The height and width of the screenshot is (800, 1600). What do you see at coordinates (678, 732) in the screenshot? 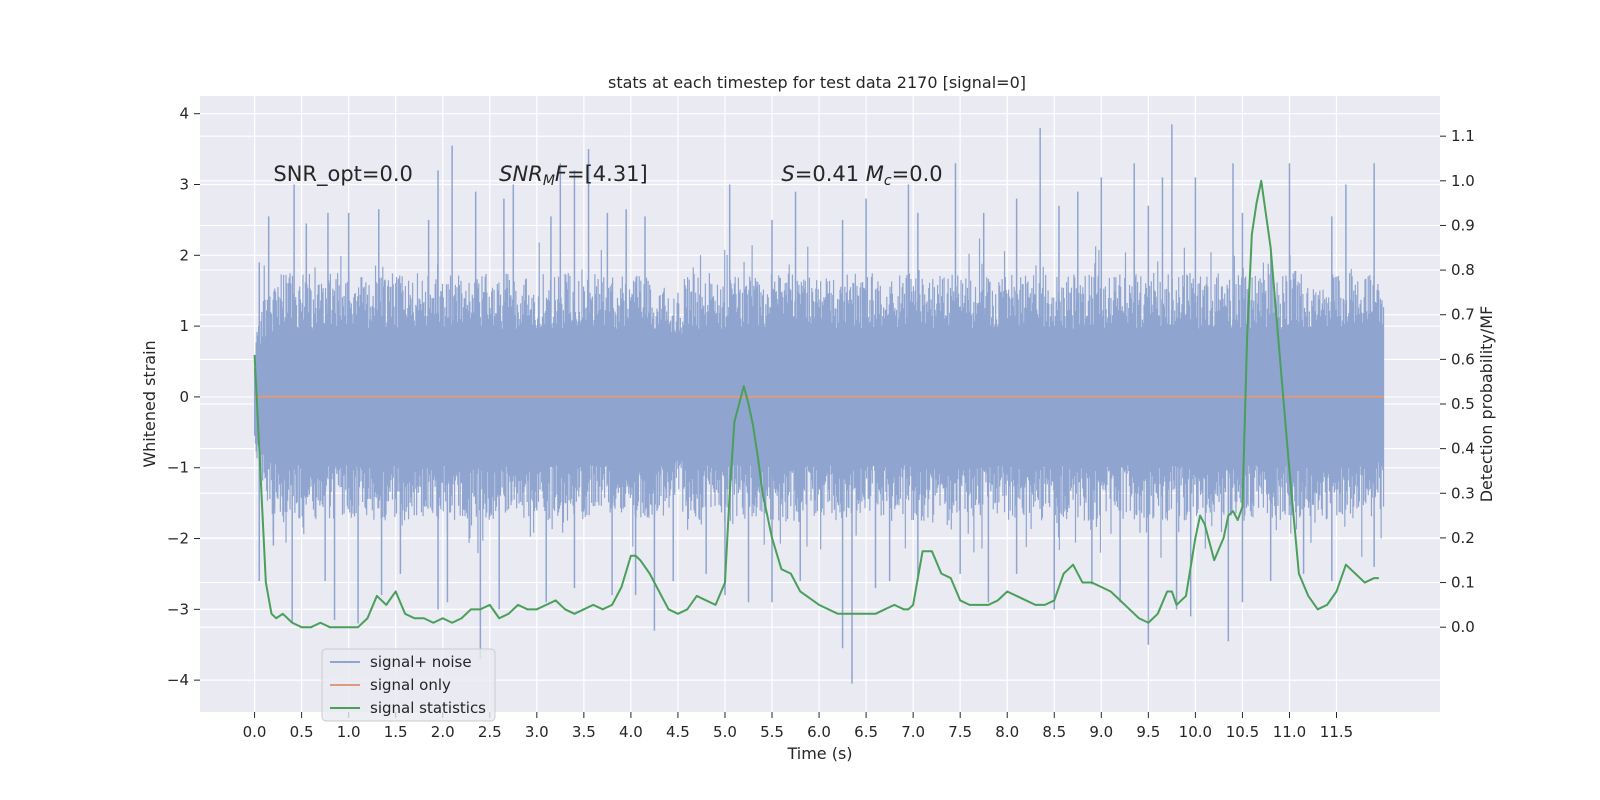
I see `x-tick-label: 4.5` at bounding box center [678, 732].